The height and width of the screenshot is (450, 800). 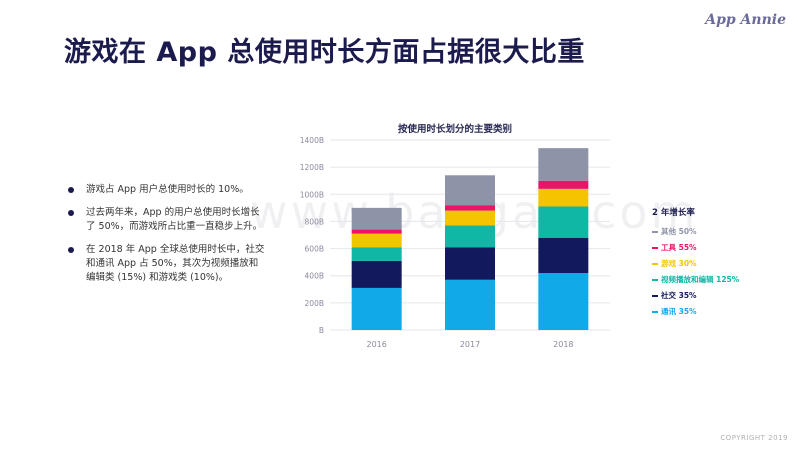 I want to click on y-tick-label: 1200B, so click(x=312, y=167).